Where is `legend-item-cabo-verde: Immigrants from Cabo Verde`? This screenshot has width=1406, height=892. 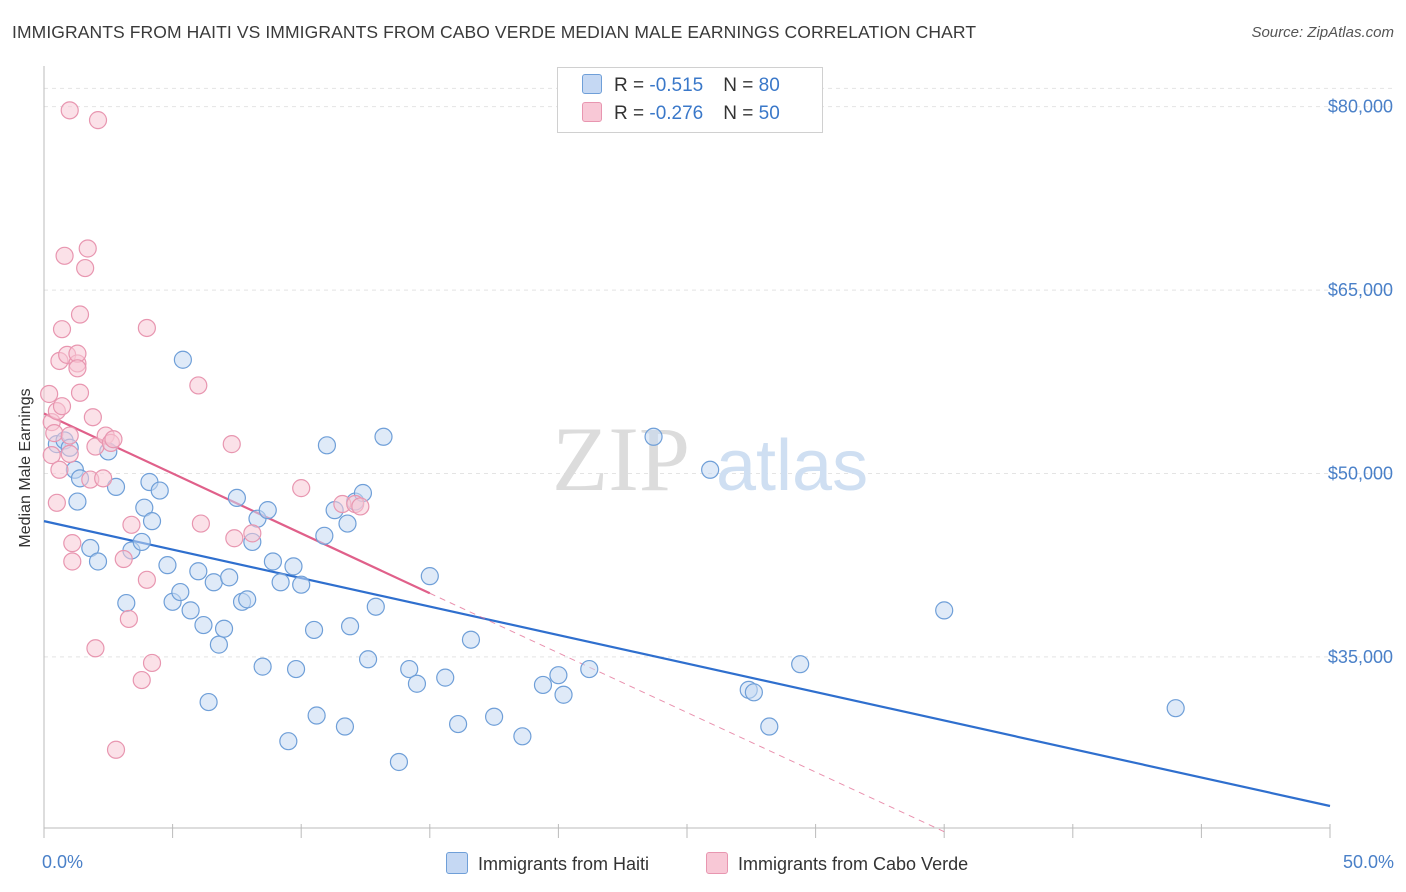
legend-item-cabo-verde: Immigrants from Cabo Verde is located at coordinates (837, 863).